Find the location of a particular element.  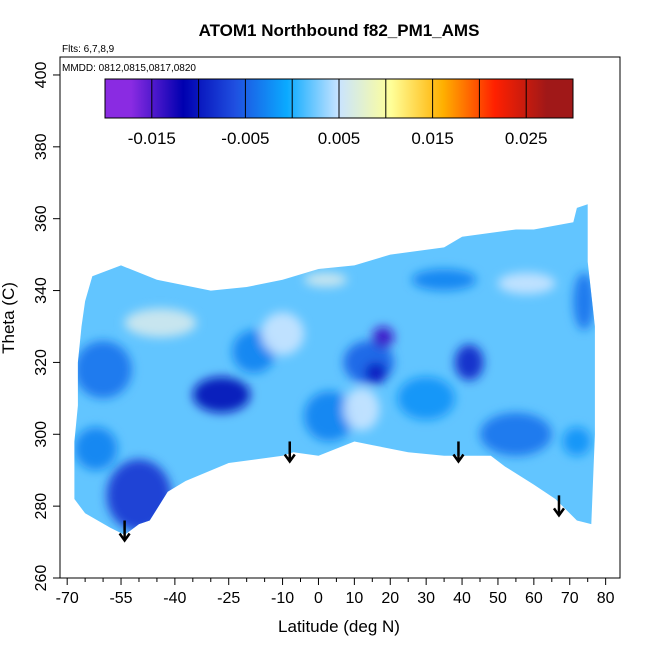

y-axis-title: Theta (C) is located at coordinates (9, 318).